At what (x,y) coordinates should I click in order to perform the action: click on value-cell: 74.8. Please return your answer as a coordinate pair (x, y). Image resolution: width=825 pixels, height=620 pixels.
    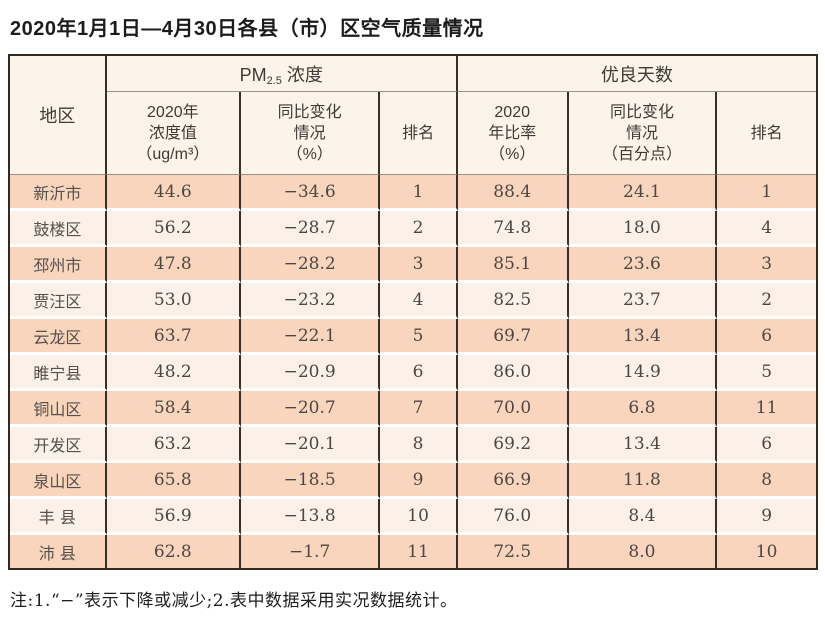
    Looking at the image, I should click on (513, 229).